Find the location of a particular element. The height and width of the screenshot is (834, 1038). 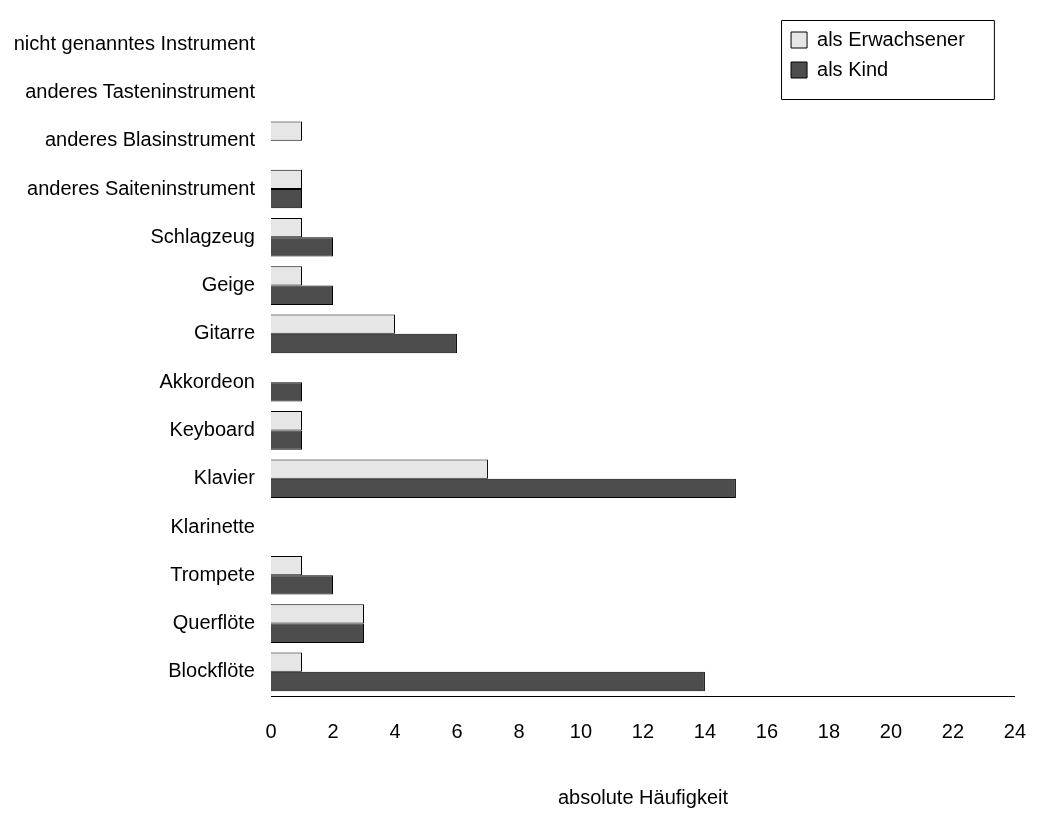

y-tick-label: Trompete is located at coordinates (212, 573).